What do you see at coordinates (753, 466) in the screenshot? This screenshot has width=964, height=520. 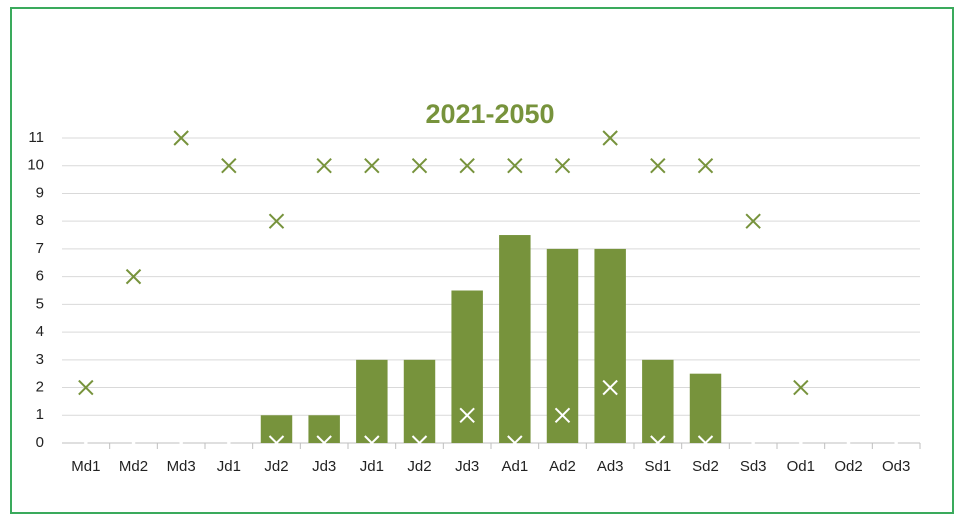 I see `x-tick-label: Sd3` at bounding box center [753, 466].